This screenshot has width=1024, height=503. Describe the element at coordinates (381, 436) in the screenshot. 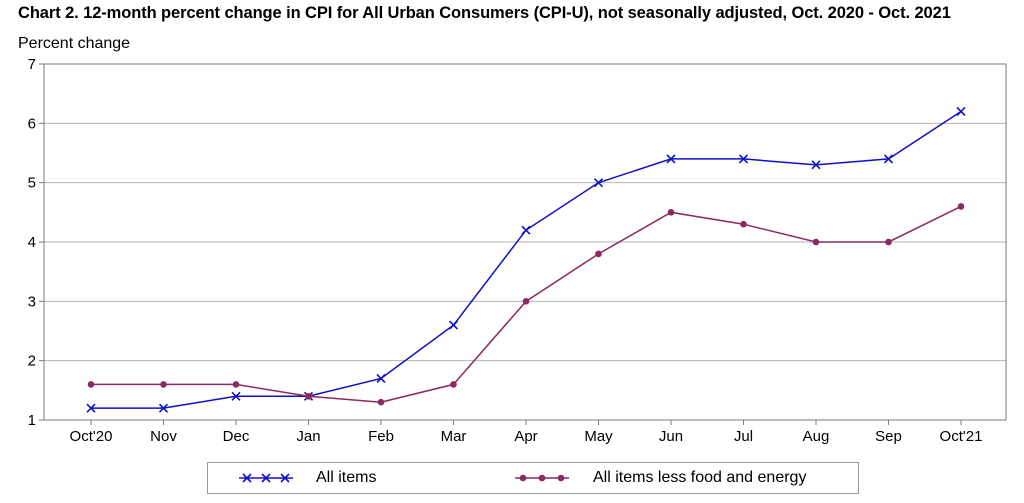

I see `x-tick-label: Feb` at that location.